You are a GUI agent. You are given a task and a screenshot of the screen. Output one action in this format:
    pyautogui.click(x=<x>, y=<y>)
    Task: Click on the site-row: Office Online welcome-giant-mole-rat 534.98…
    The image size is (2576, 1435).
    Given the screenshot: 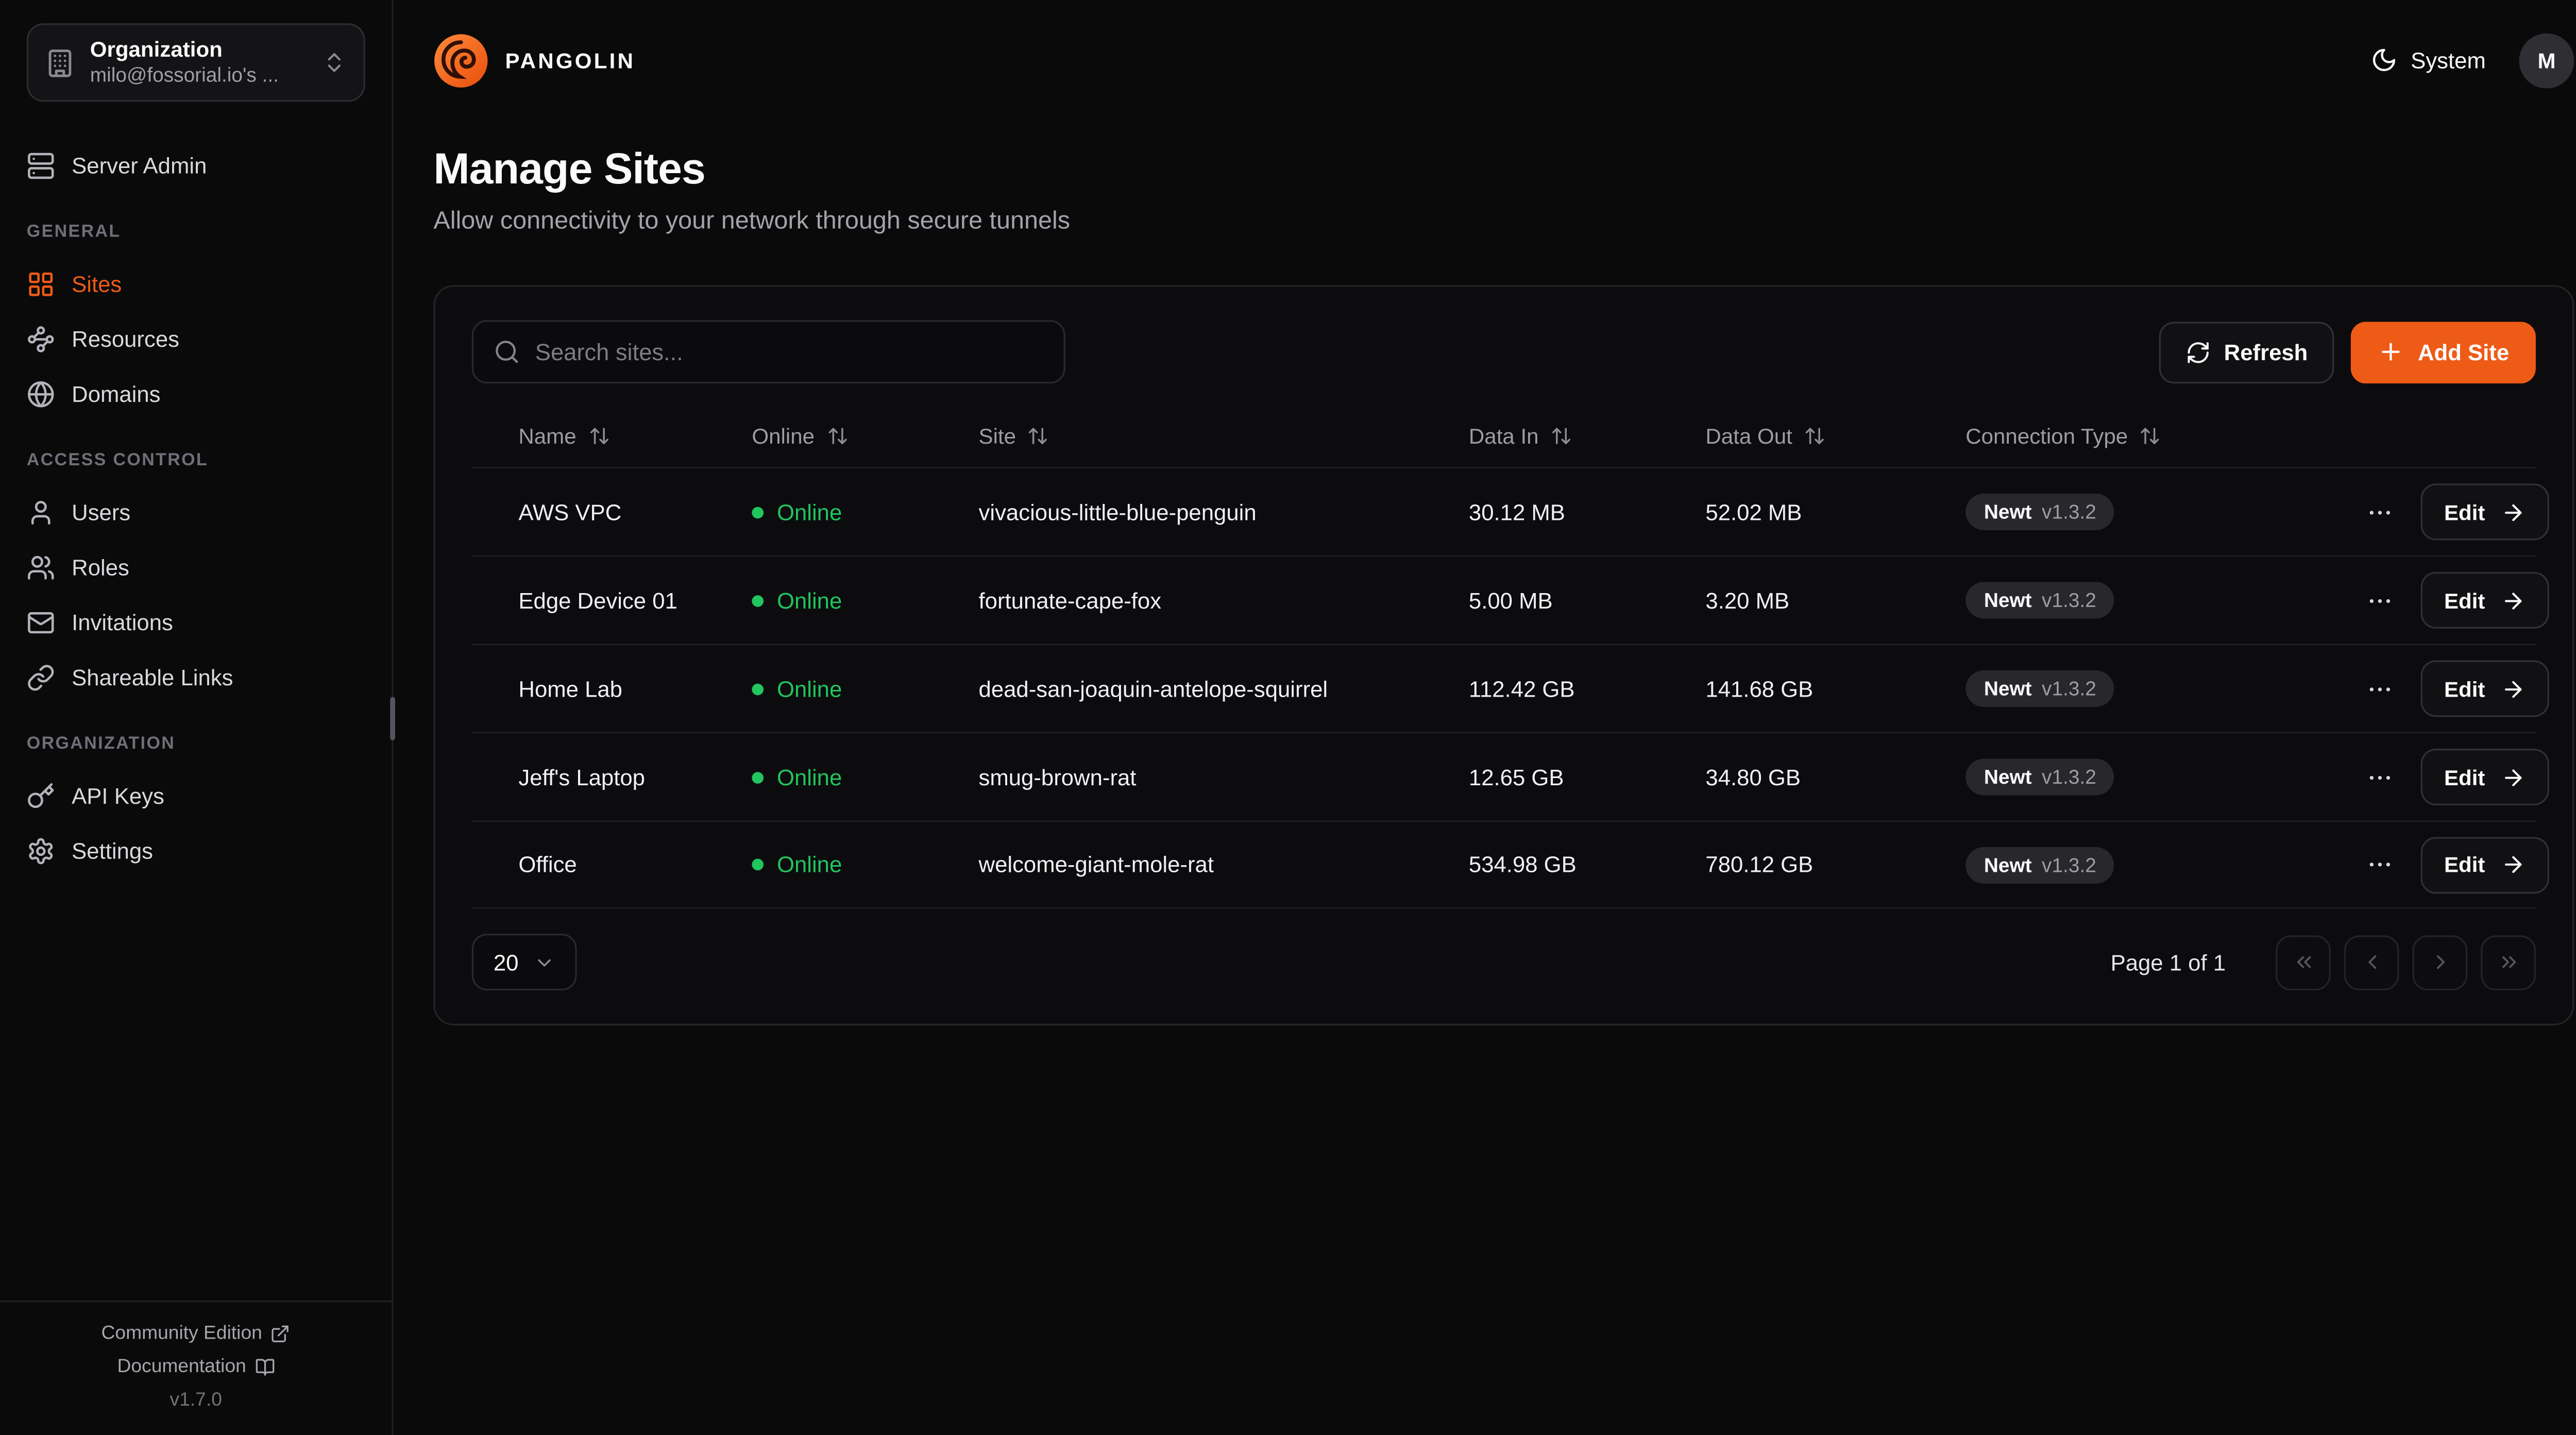 What is the action you would take?
    pyautogui.click(x=1510, y=864)
    